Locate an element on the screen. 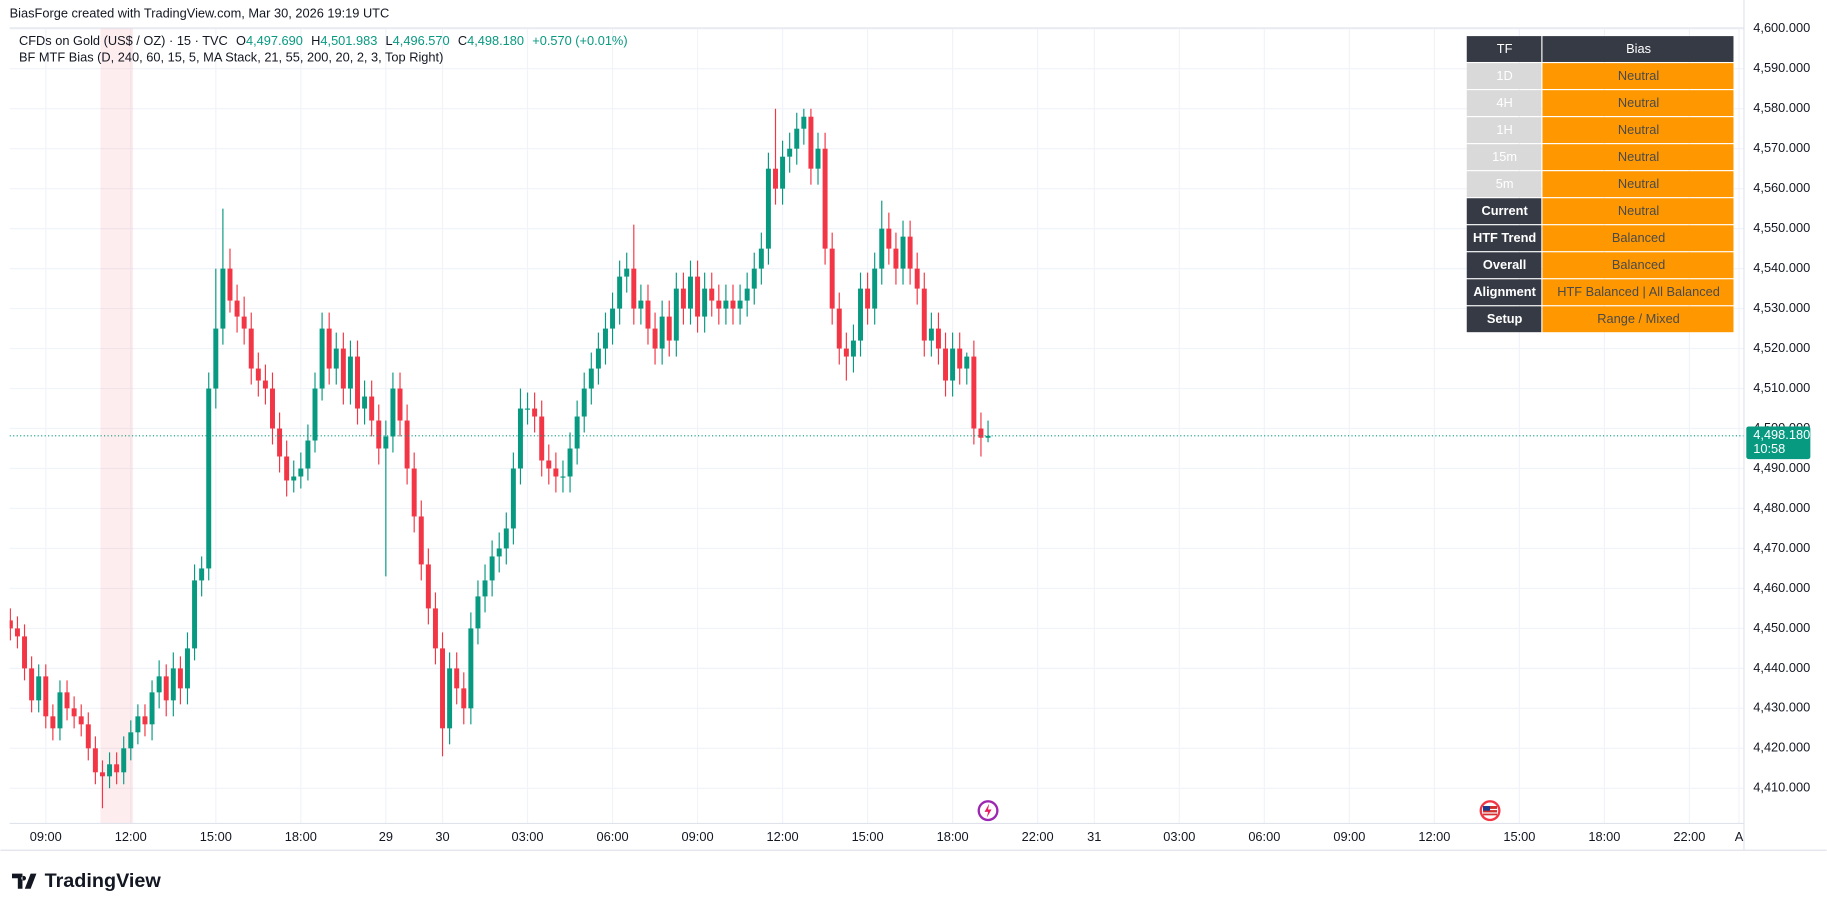  tf-text: Alignment is located at coordinates (1504, 291).